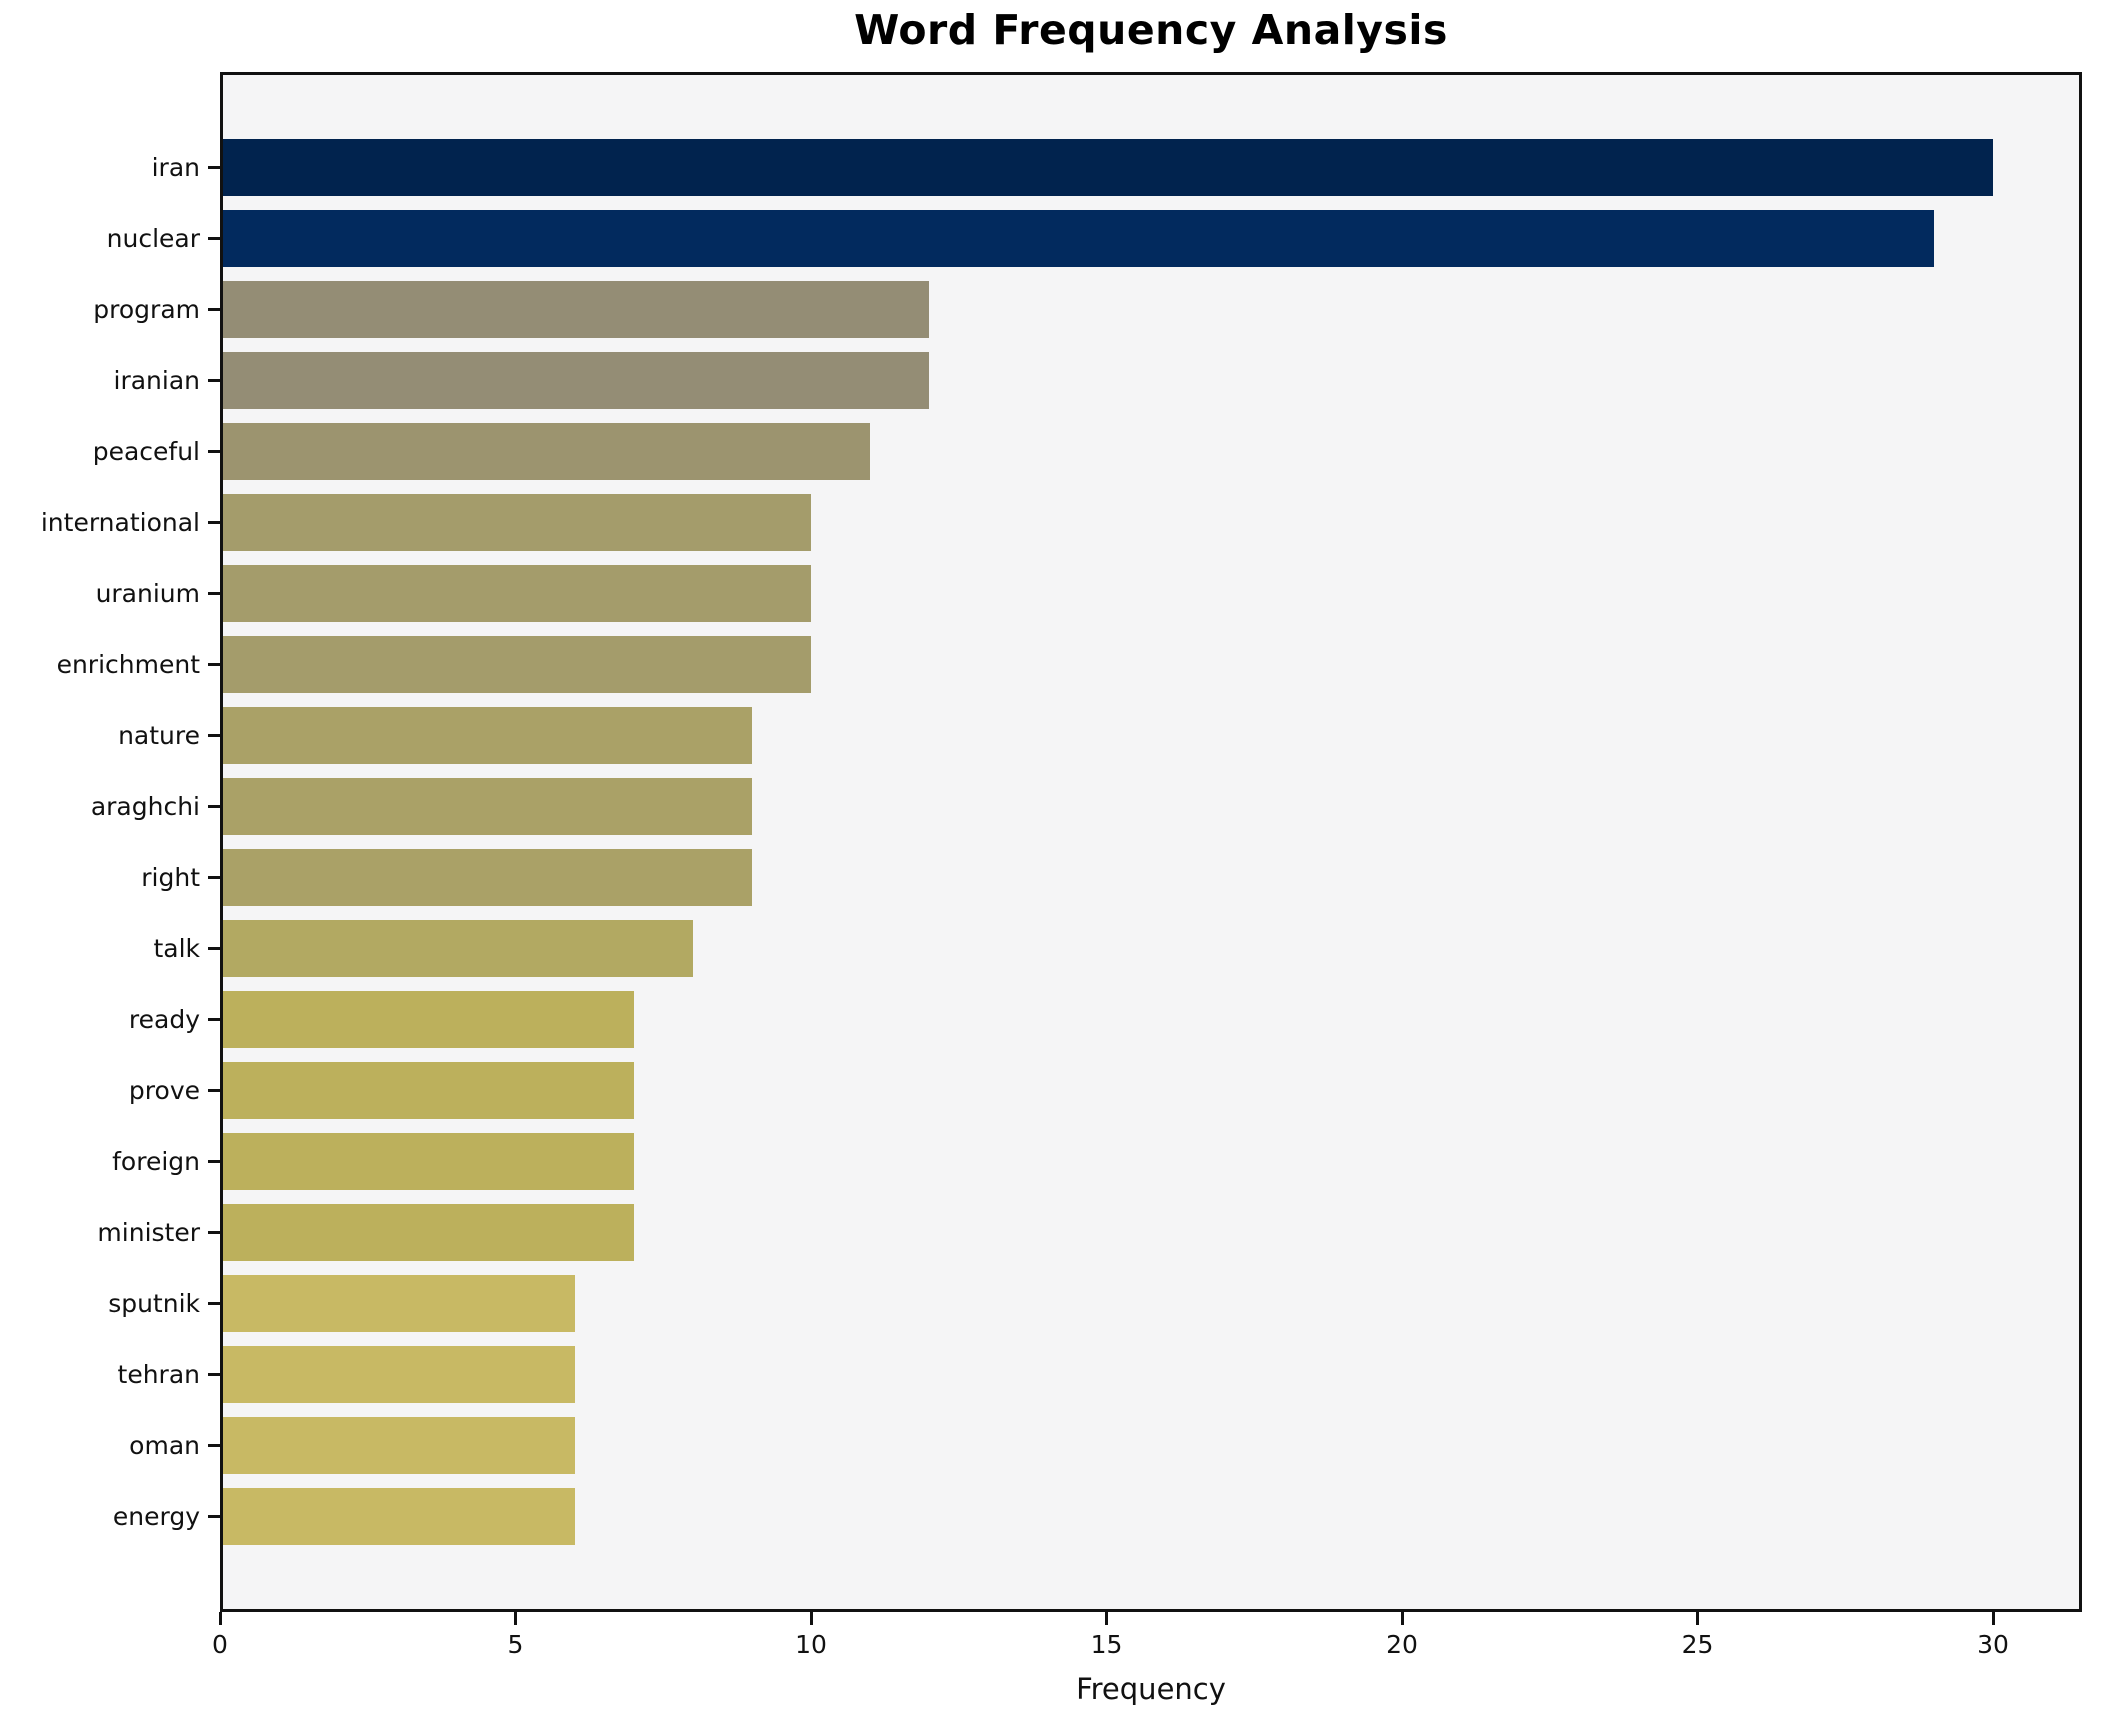 Image resolution: width=2101 pixels, height=1722 pixels. Describe the element at coordinates (145, 806) in the screenshot. I see `y-tick-label-araghchi: araghchi` at that location.